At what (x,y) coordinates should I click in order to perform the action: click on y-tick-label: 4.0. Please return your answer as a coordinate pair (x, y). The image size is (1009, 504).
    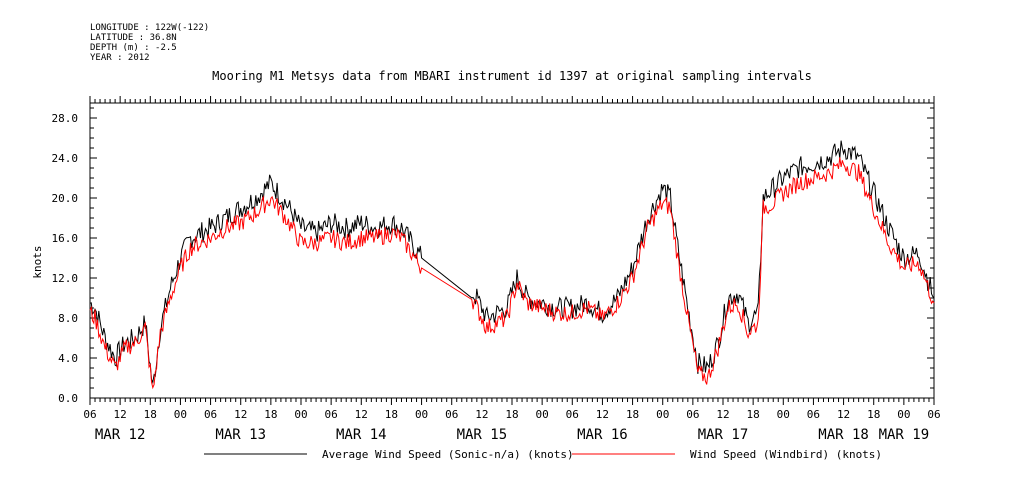
    Looking at the image, I should click on (68, 358).